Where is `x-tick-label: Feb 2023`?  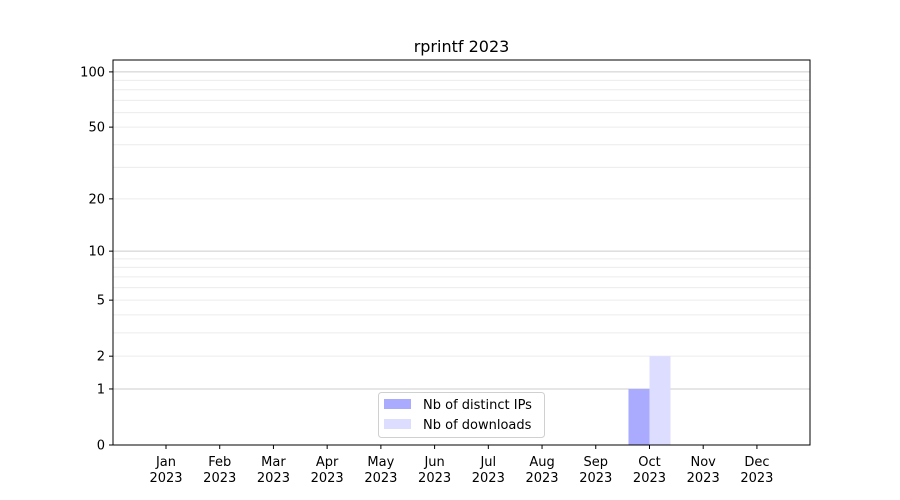
x-tick-label: Feb 2023 is located at coordinates (219, 470).